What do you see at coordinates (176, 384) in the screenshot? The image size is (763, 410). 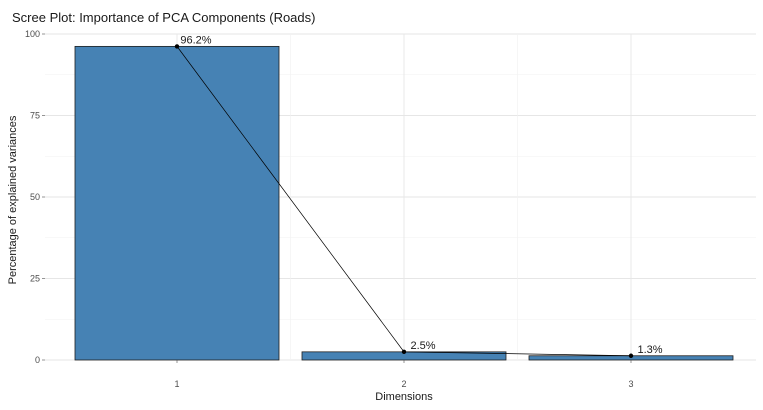 I see `x-tick-label: 1` at bounding box center [176, 384].